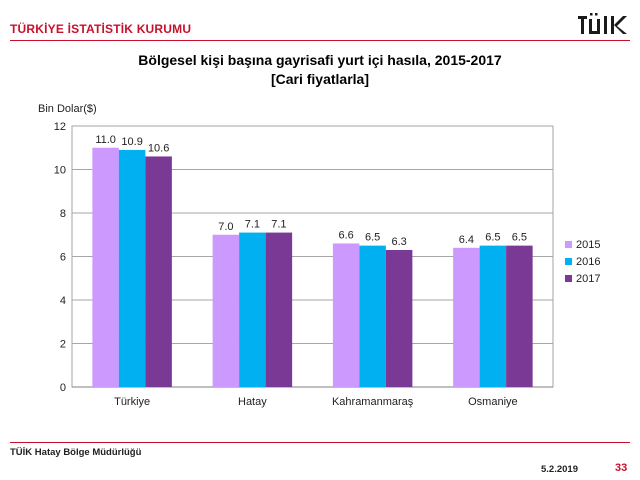  I want to click on footer-date: 5.2.2019, so click(559, 469).